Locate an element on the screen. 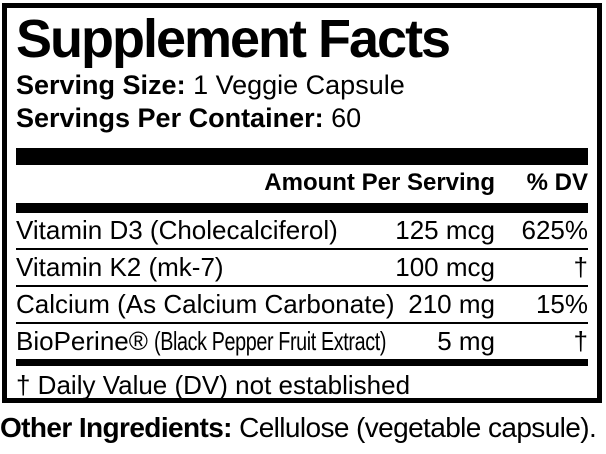  table-header: Amount Per Serving % DV is located at coordinates (302, 184).